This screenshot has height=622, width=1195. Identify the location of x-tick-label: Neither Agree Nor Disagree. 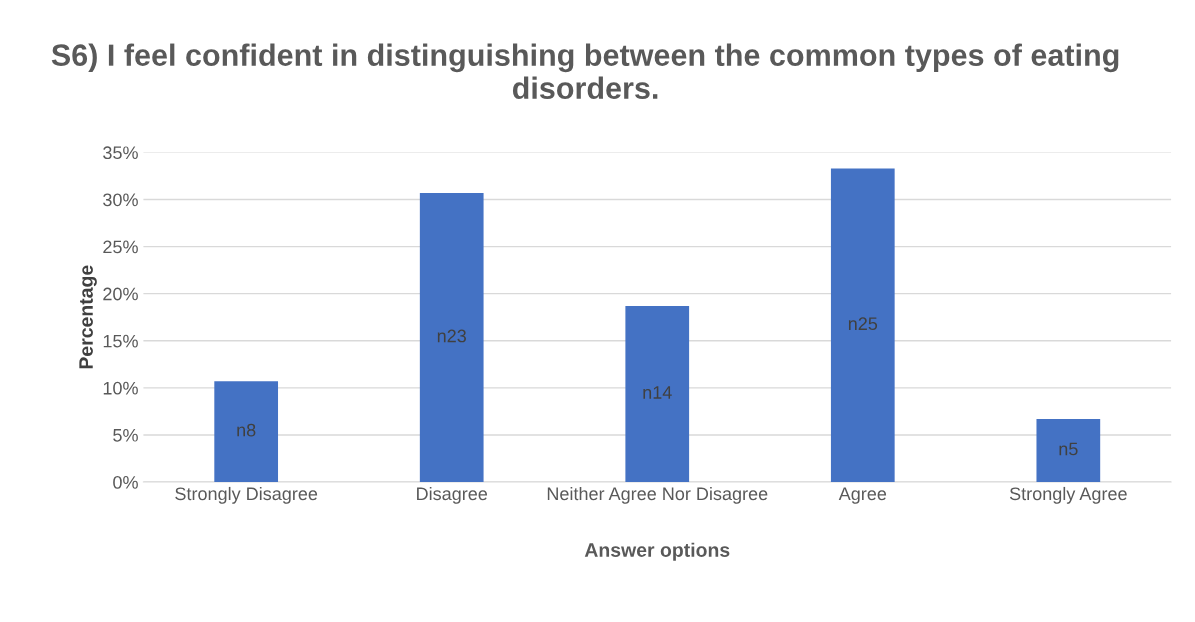
(657, 495).